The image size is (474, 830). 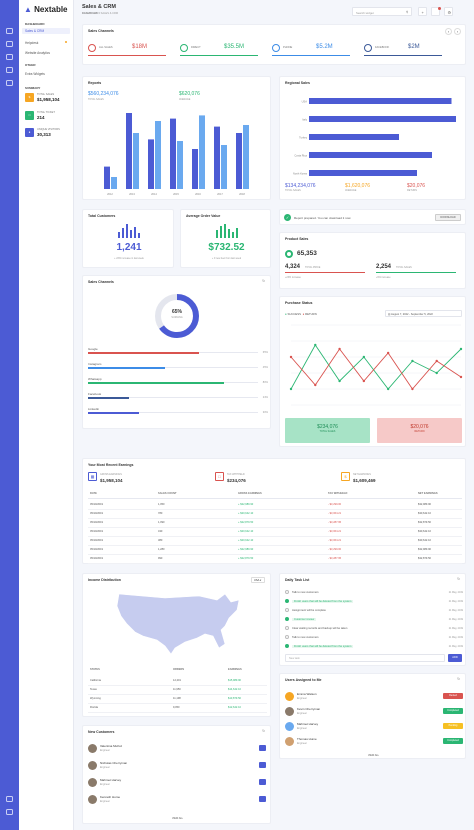 What do you see at coordinates (382, 11) in the screenshot?
I see `search-input: Search widget ⚲` at bounding box center [382, 11].